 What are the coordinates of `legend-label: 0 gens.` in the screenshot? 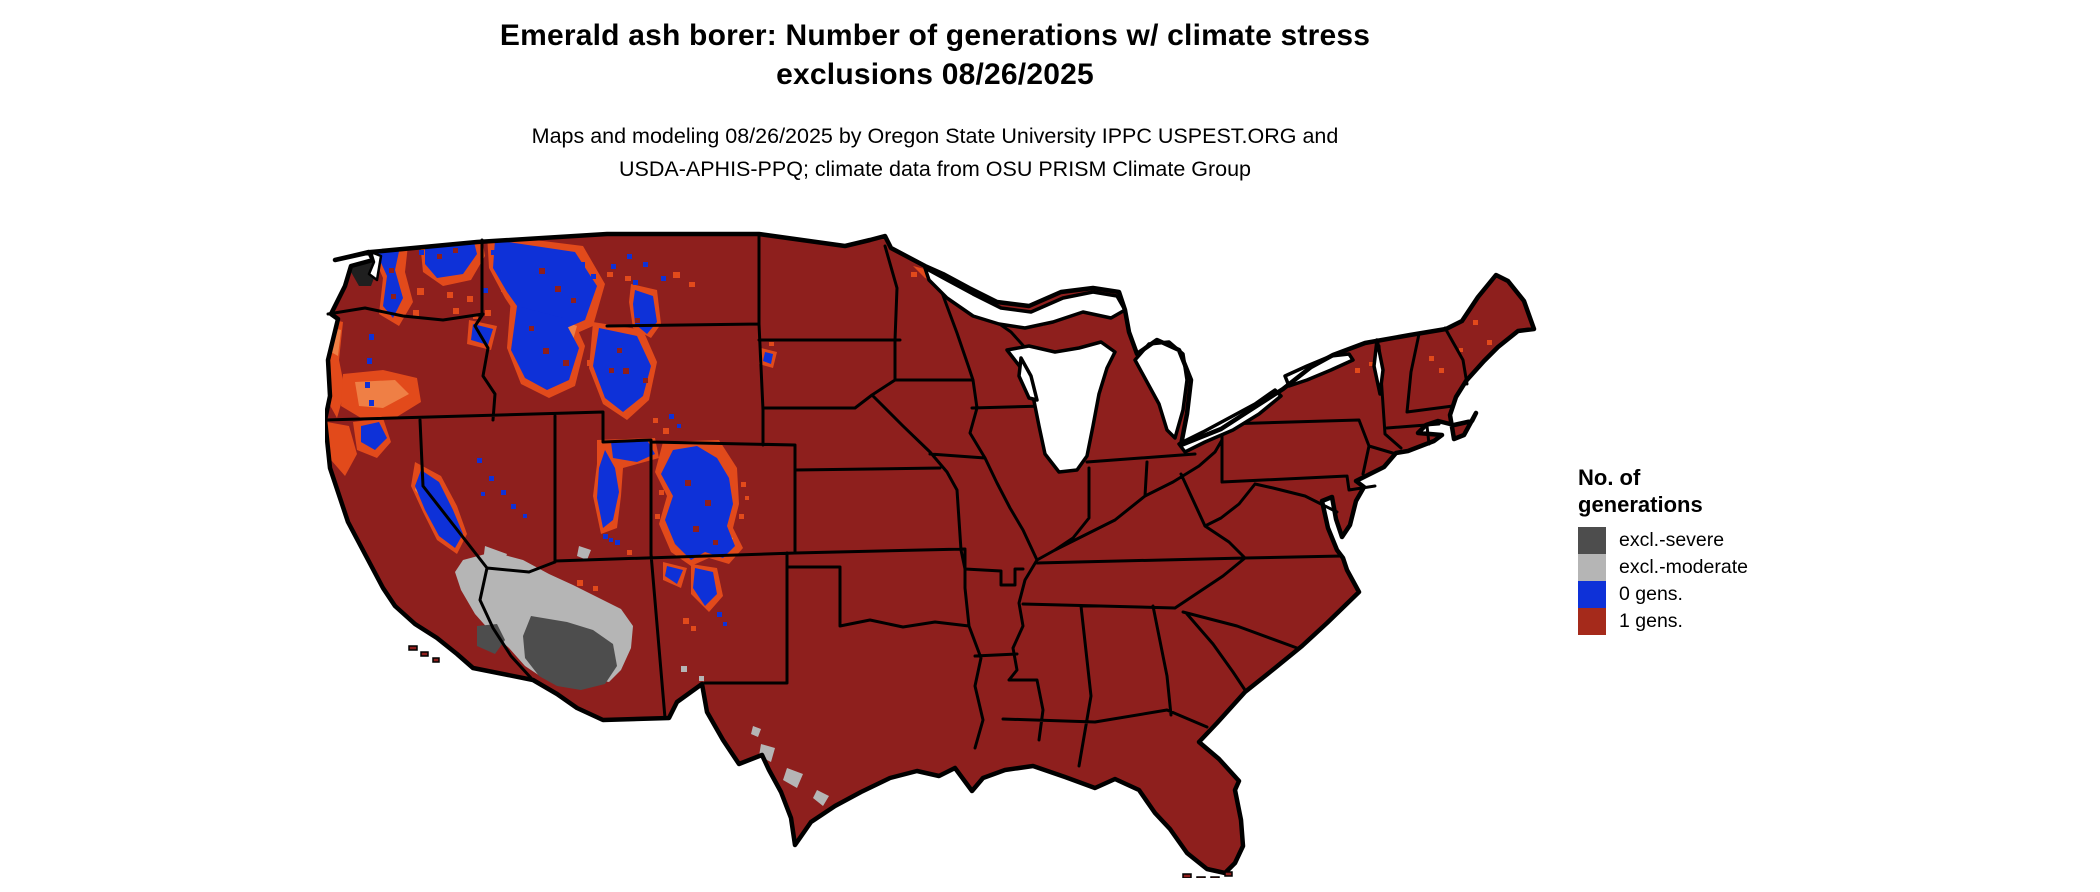 It's located at (1651, 594).